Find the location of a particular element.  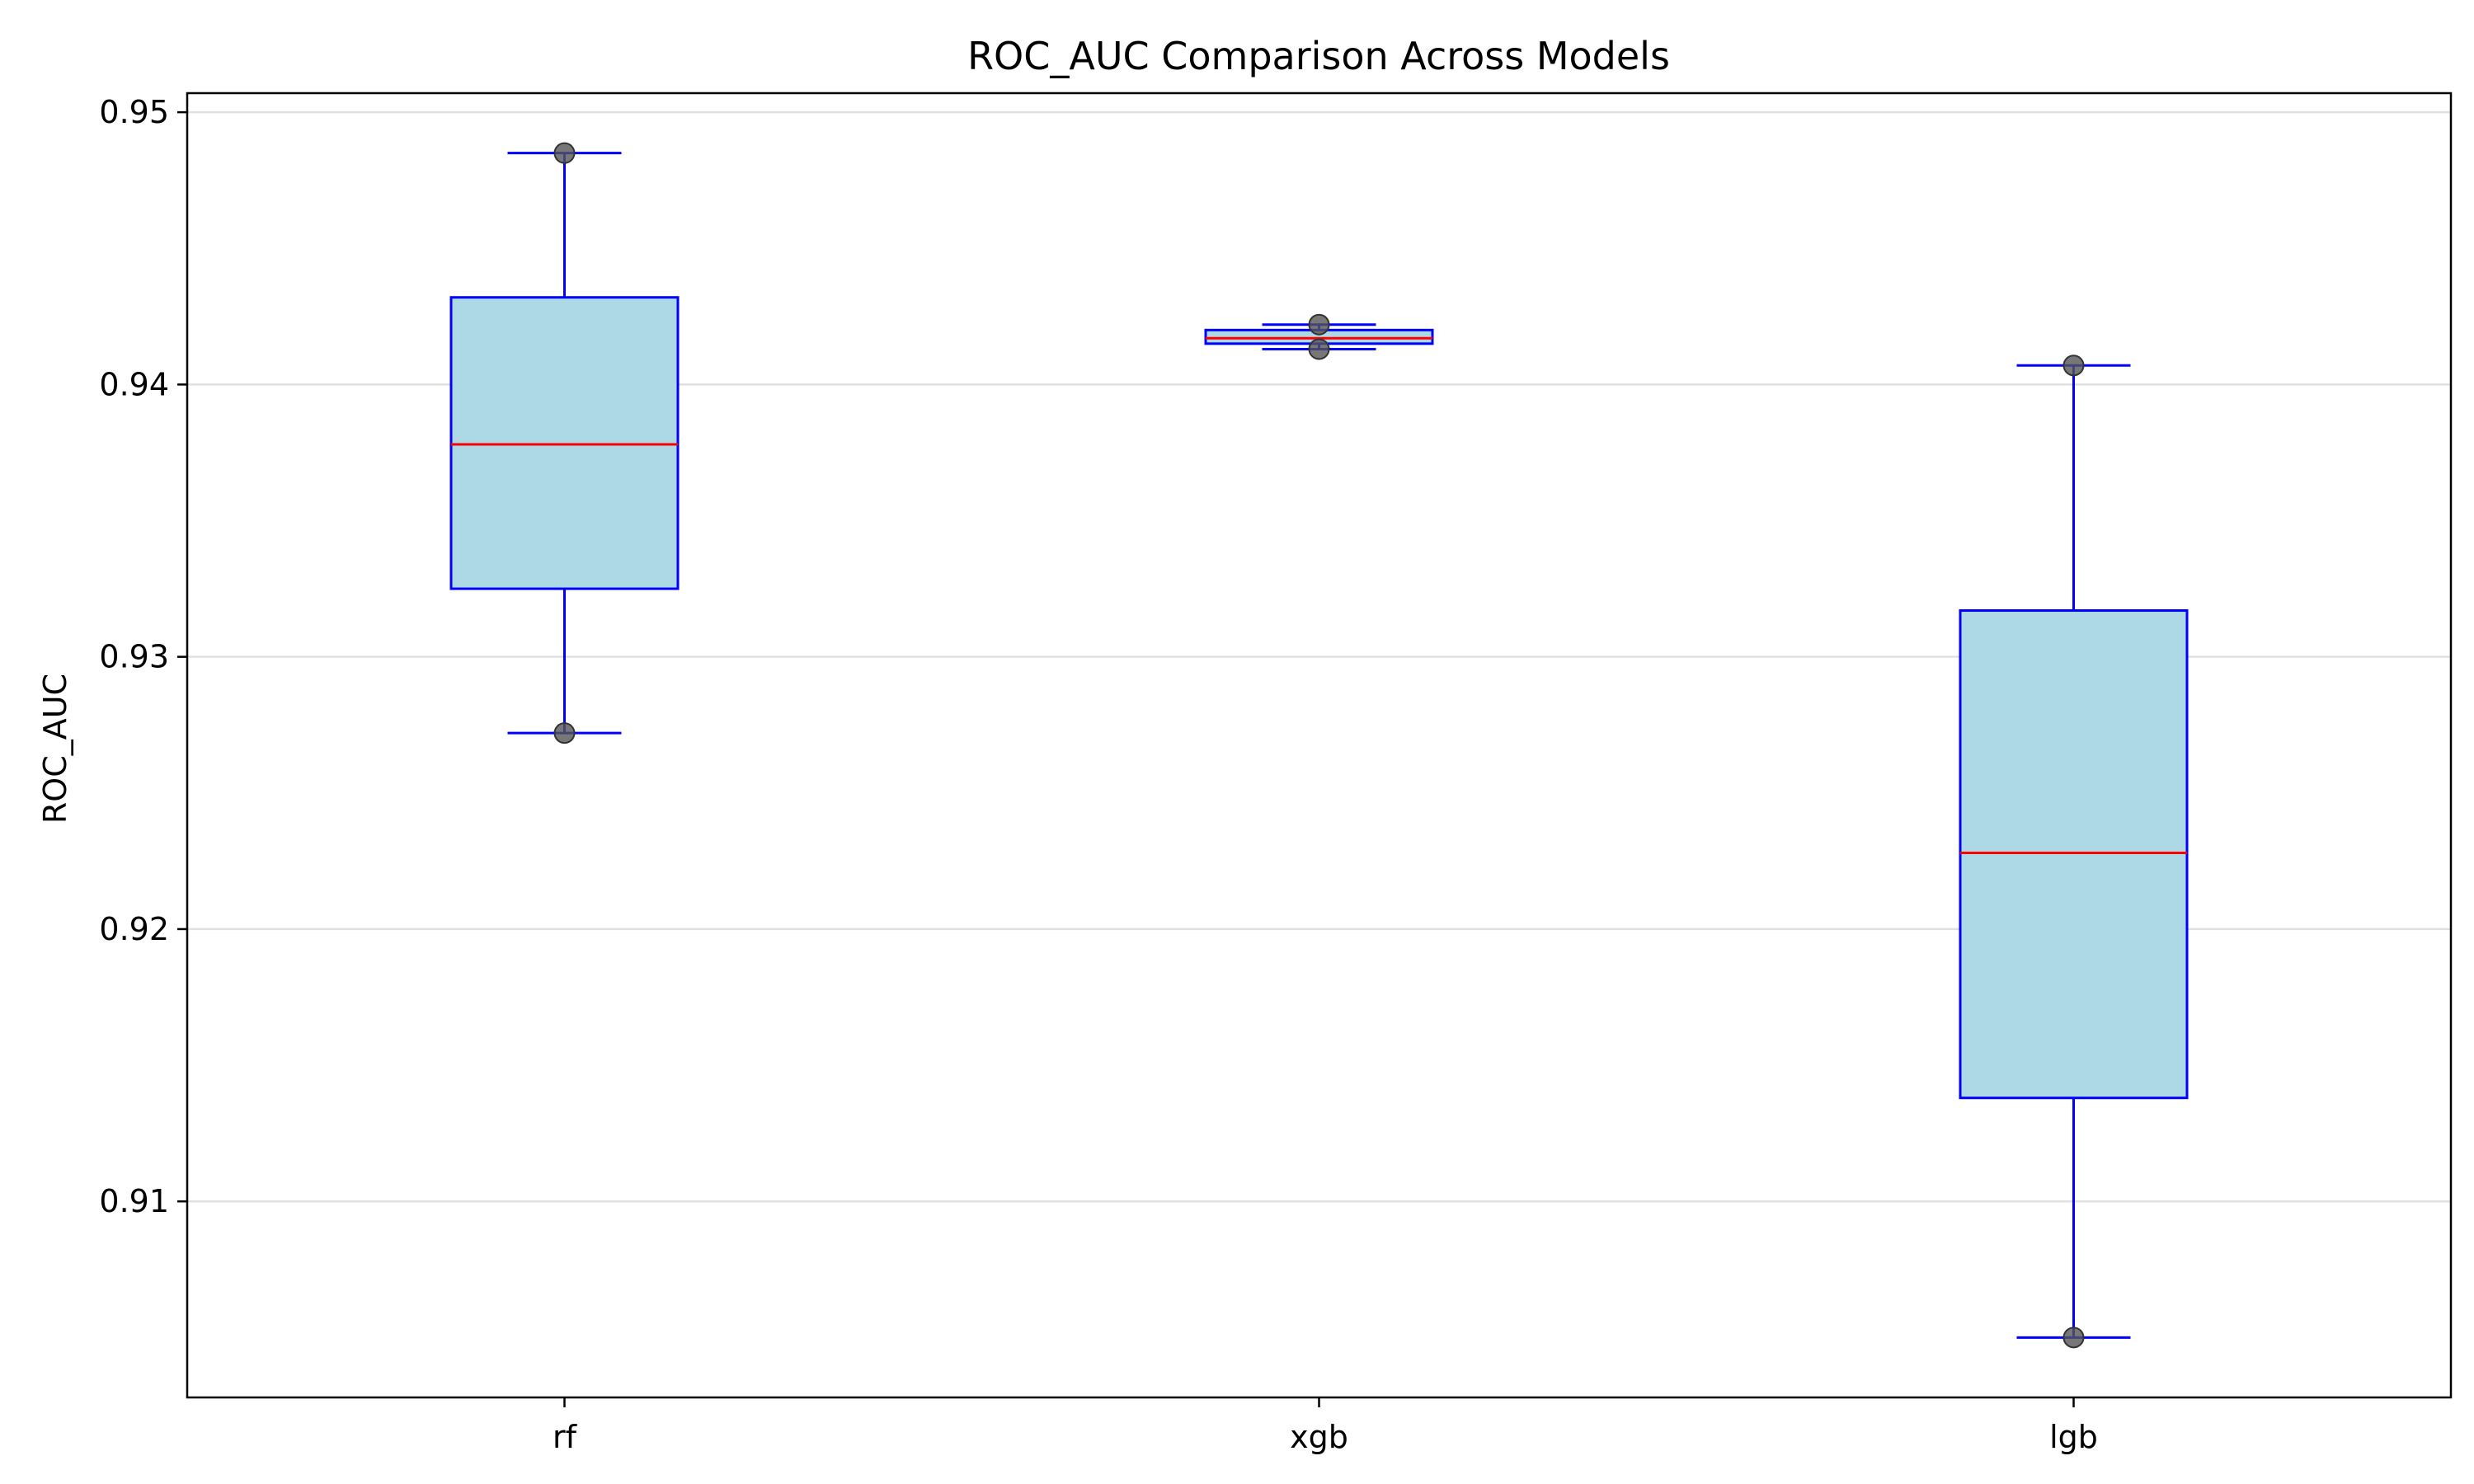

iqr-box-lgb is located at coordinates (2074, 855).